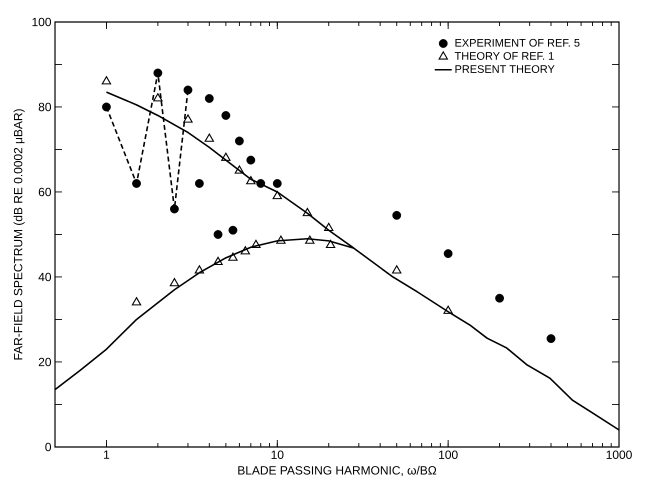 The width and height of the screenshot is (645, 497). Describe the element at coordinates (45, 192) in the screenshot. I see `y-tick-label: 60` at that location.